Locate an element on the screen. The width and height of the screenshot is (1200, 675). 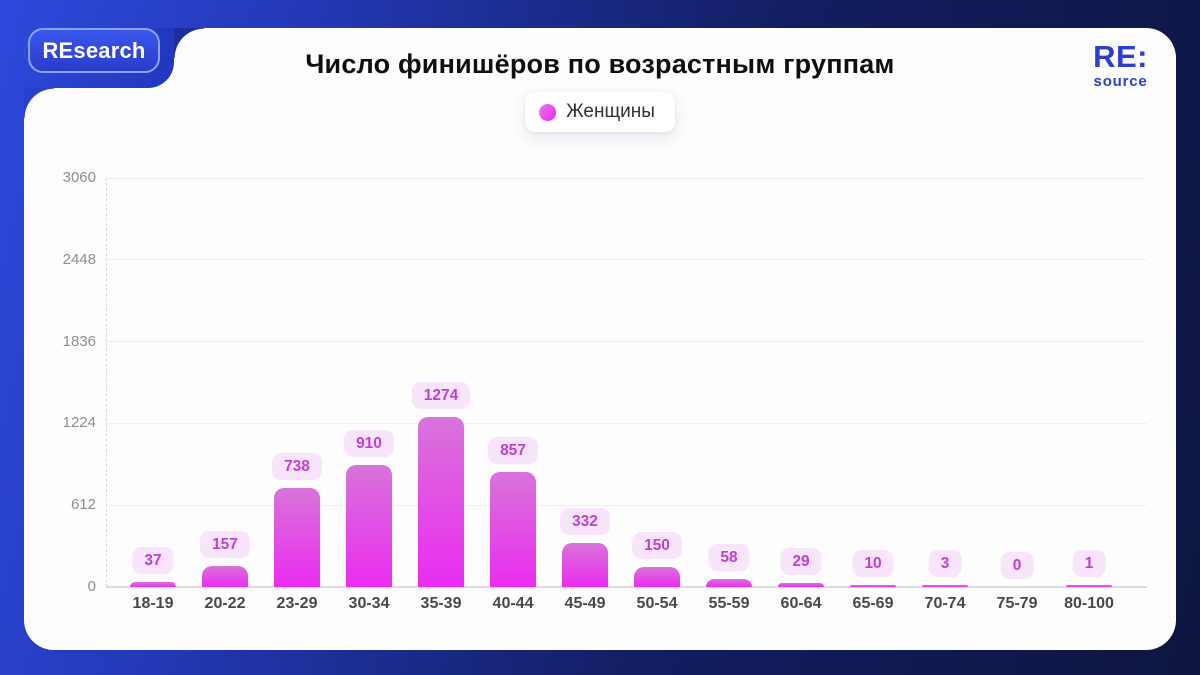
x-tick-label: 23-29 is located at coordinates (297, 603).